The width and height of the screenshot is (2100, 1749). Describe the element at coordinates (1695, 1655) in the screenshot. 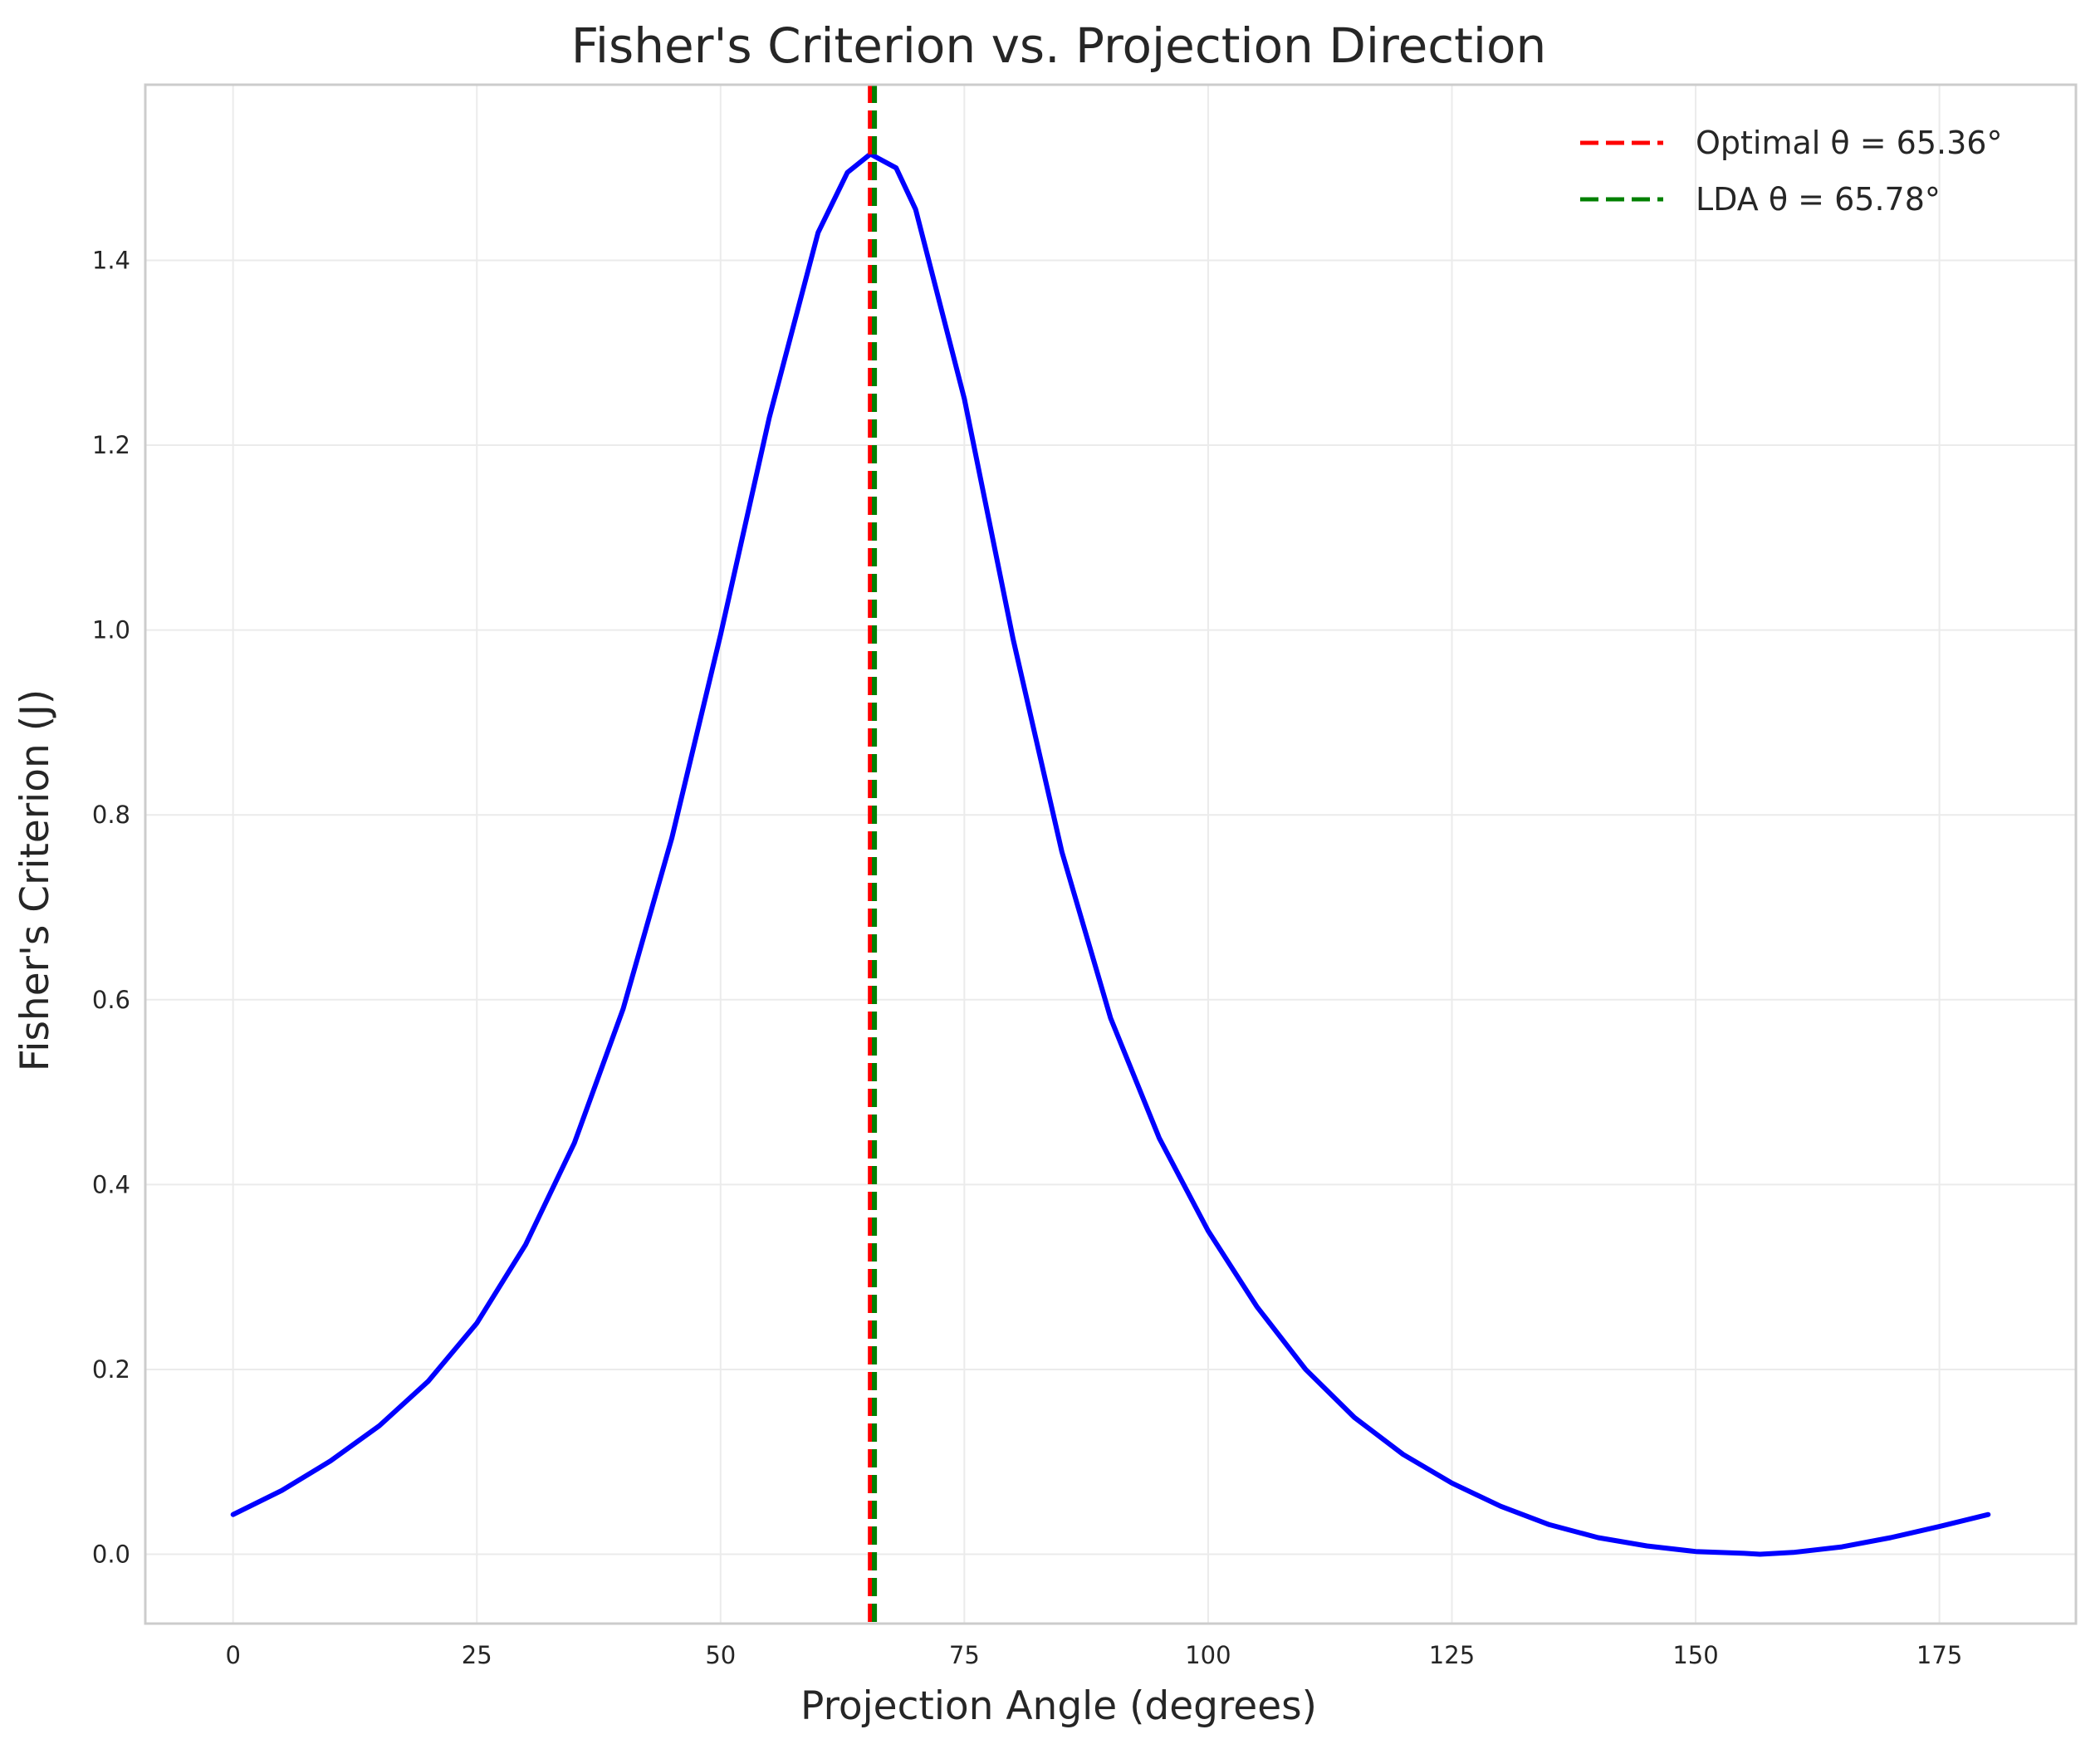

I see `x-tick-label: 150` at that location.